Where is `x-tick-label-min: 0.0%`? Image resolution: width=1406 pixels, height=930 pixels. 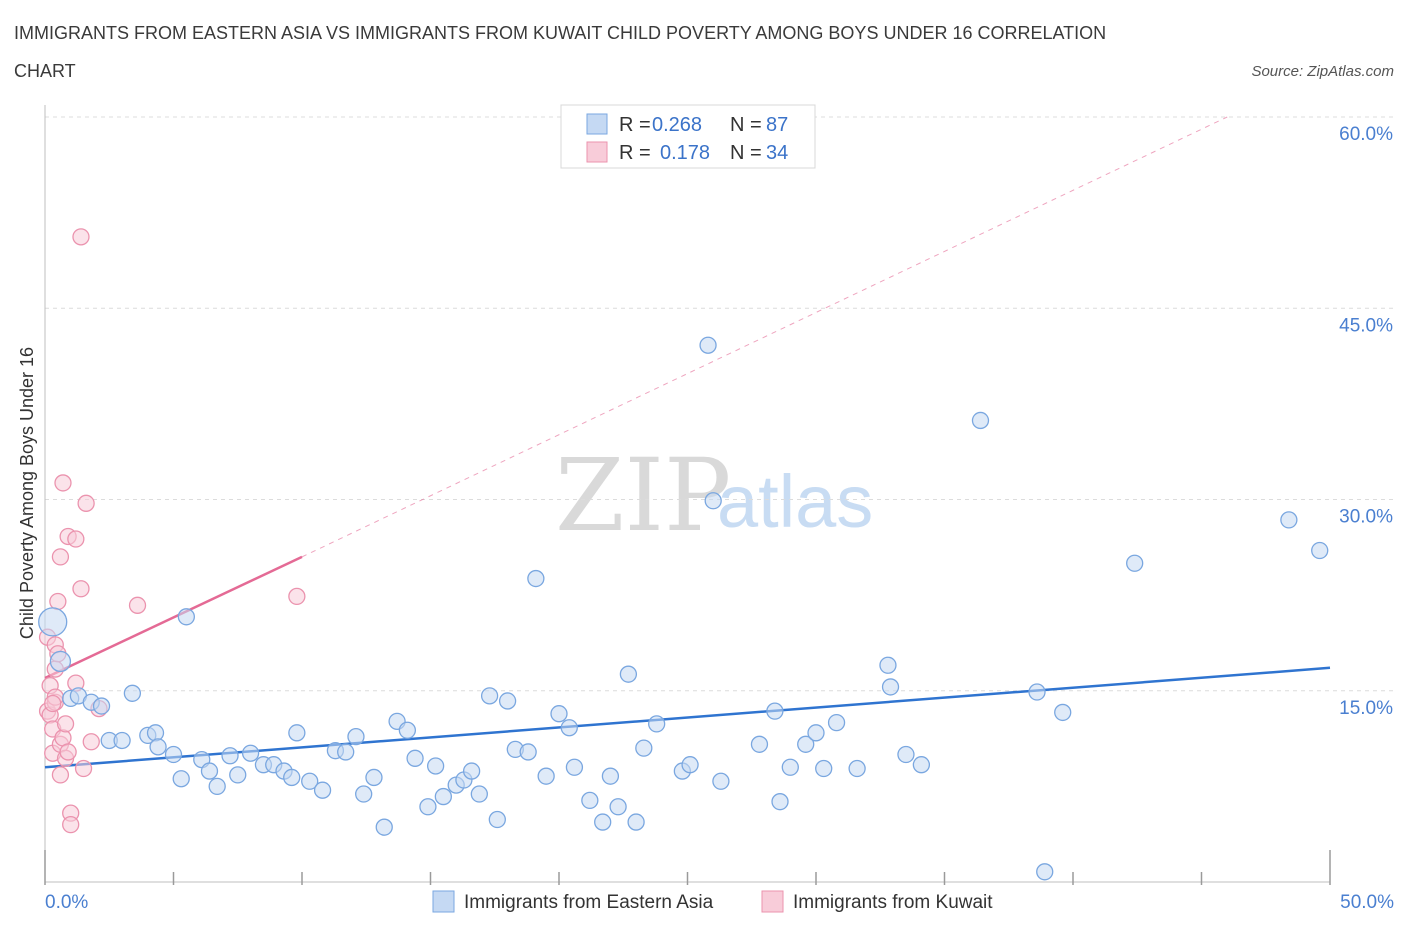
x-tick-label-min: 0.0% is located at coordinates (66, 902).